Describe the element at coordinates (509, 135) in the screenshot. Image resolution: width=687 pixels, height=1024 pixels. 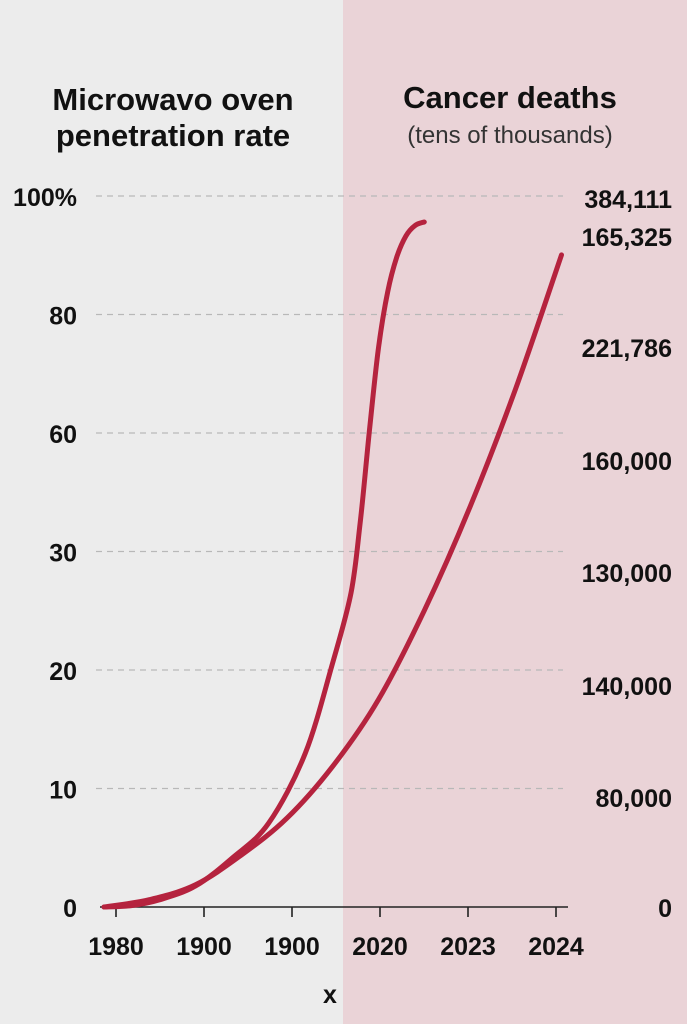
I see `right-subtitle: (tens of thousands)` at that location.